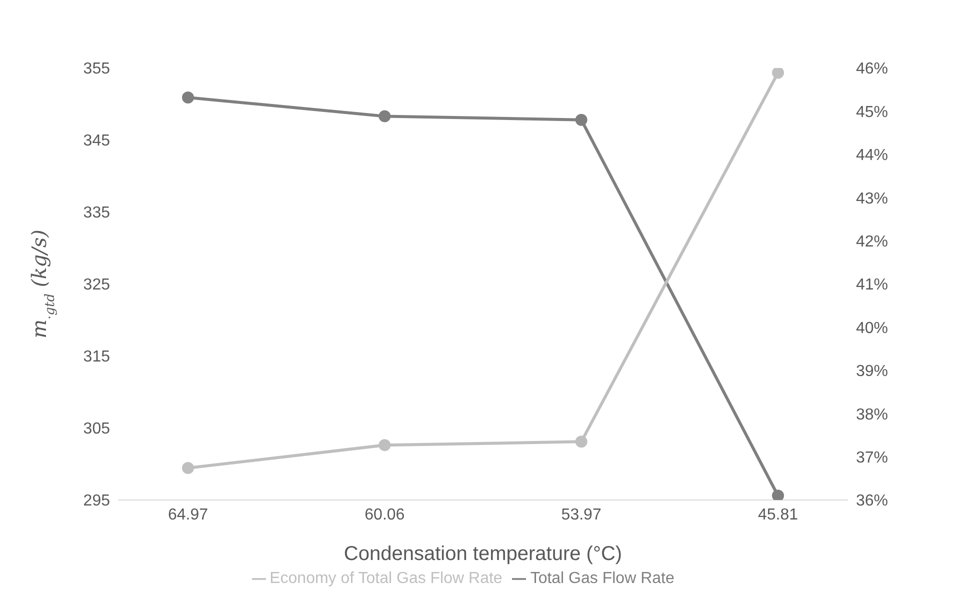 The width and height of the screenshot is (956, 602). I want to click on y2-tick-label: 46%, so click(872, 69).